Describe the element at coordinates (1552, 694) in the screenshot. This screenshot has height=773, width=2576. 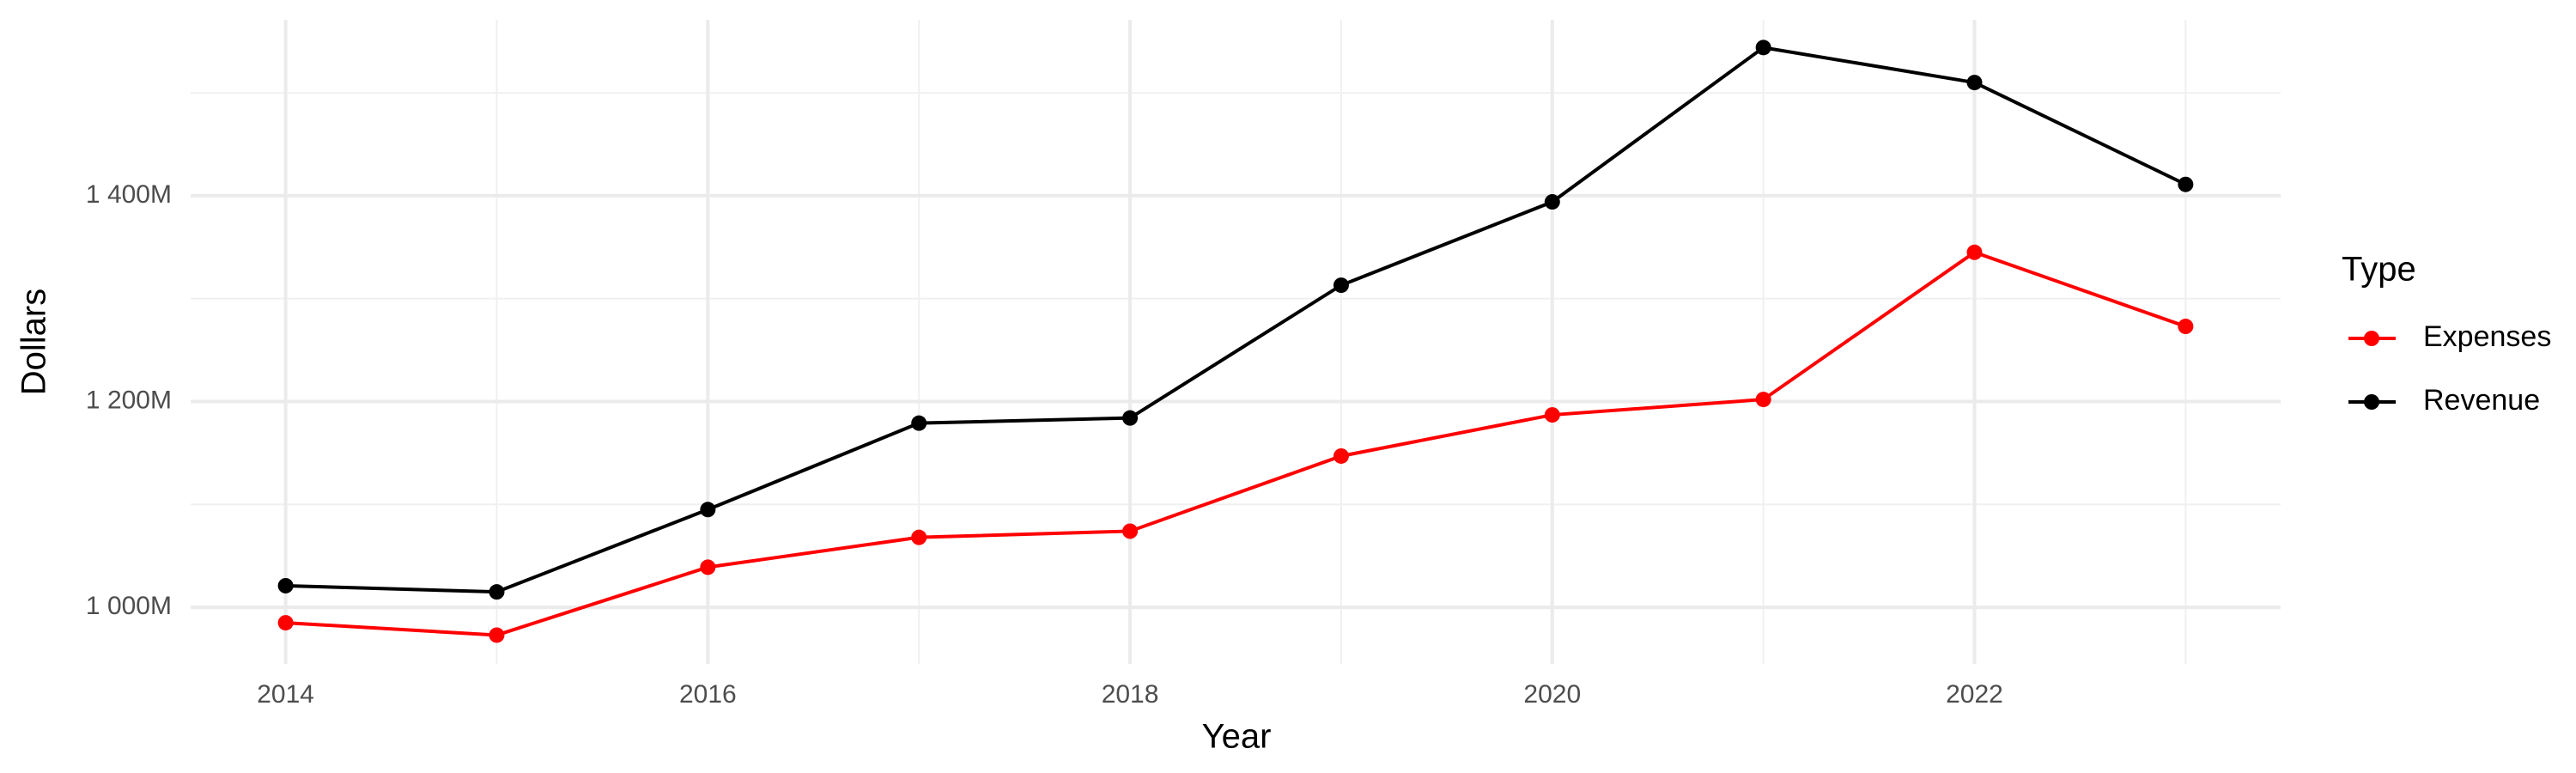
I see `x-tick-label: 2020` at that location.